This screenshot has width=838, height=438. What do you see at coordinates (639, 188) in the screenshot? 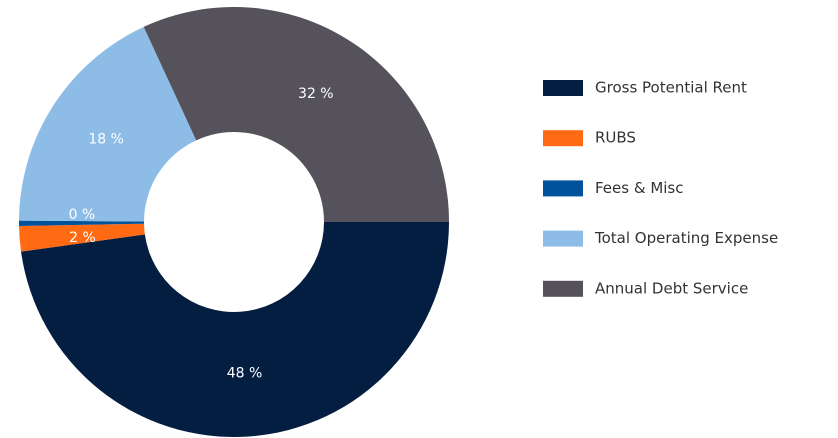
I see `legend-label: Fees & Misc` at bounding box center [639, 188].